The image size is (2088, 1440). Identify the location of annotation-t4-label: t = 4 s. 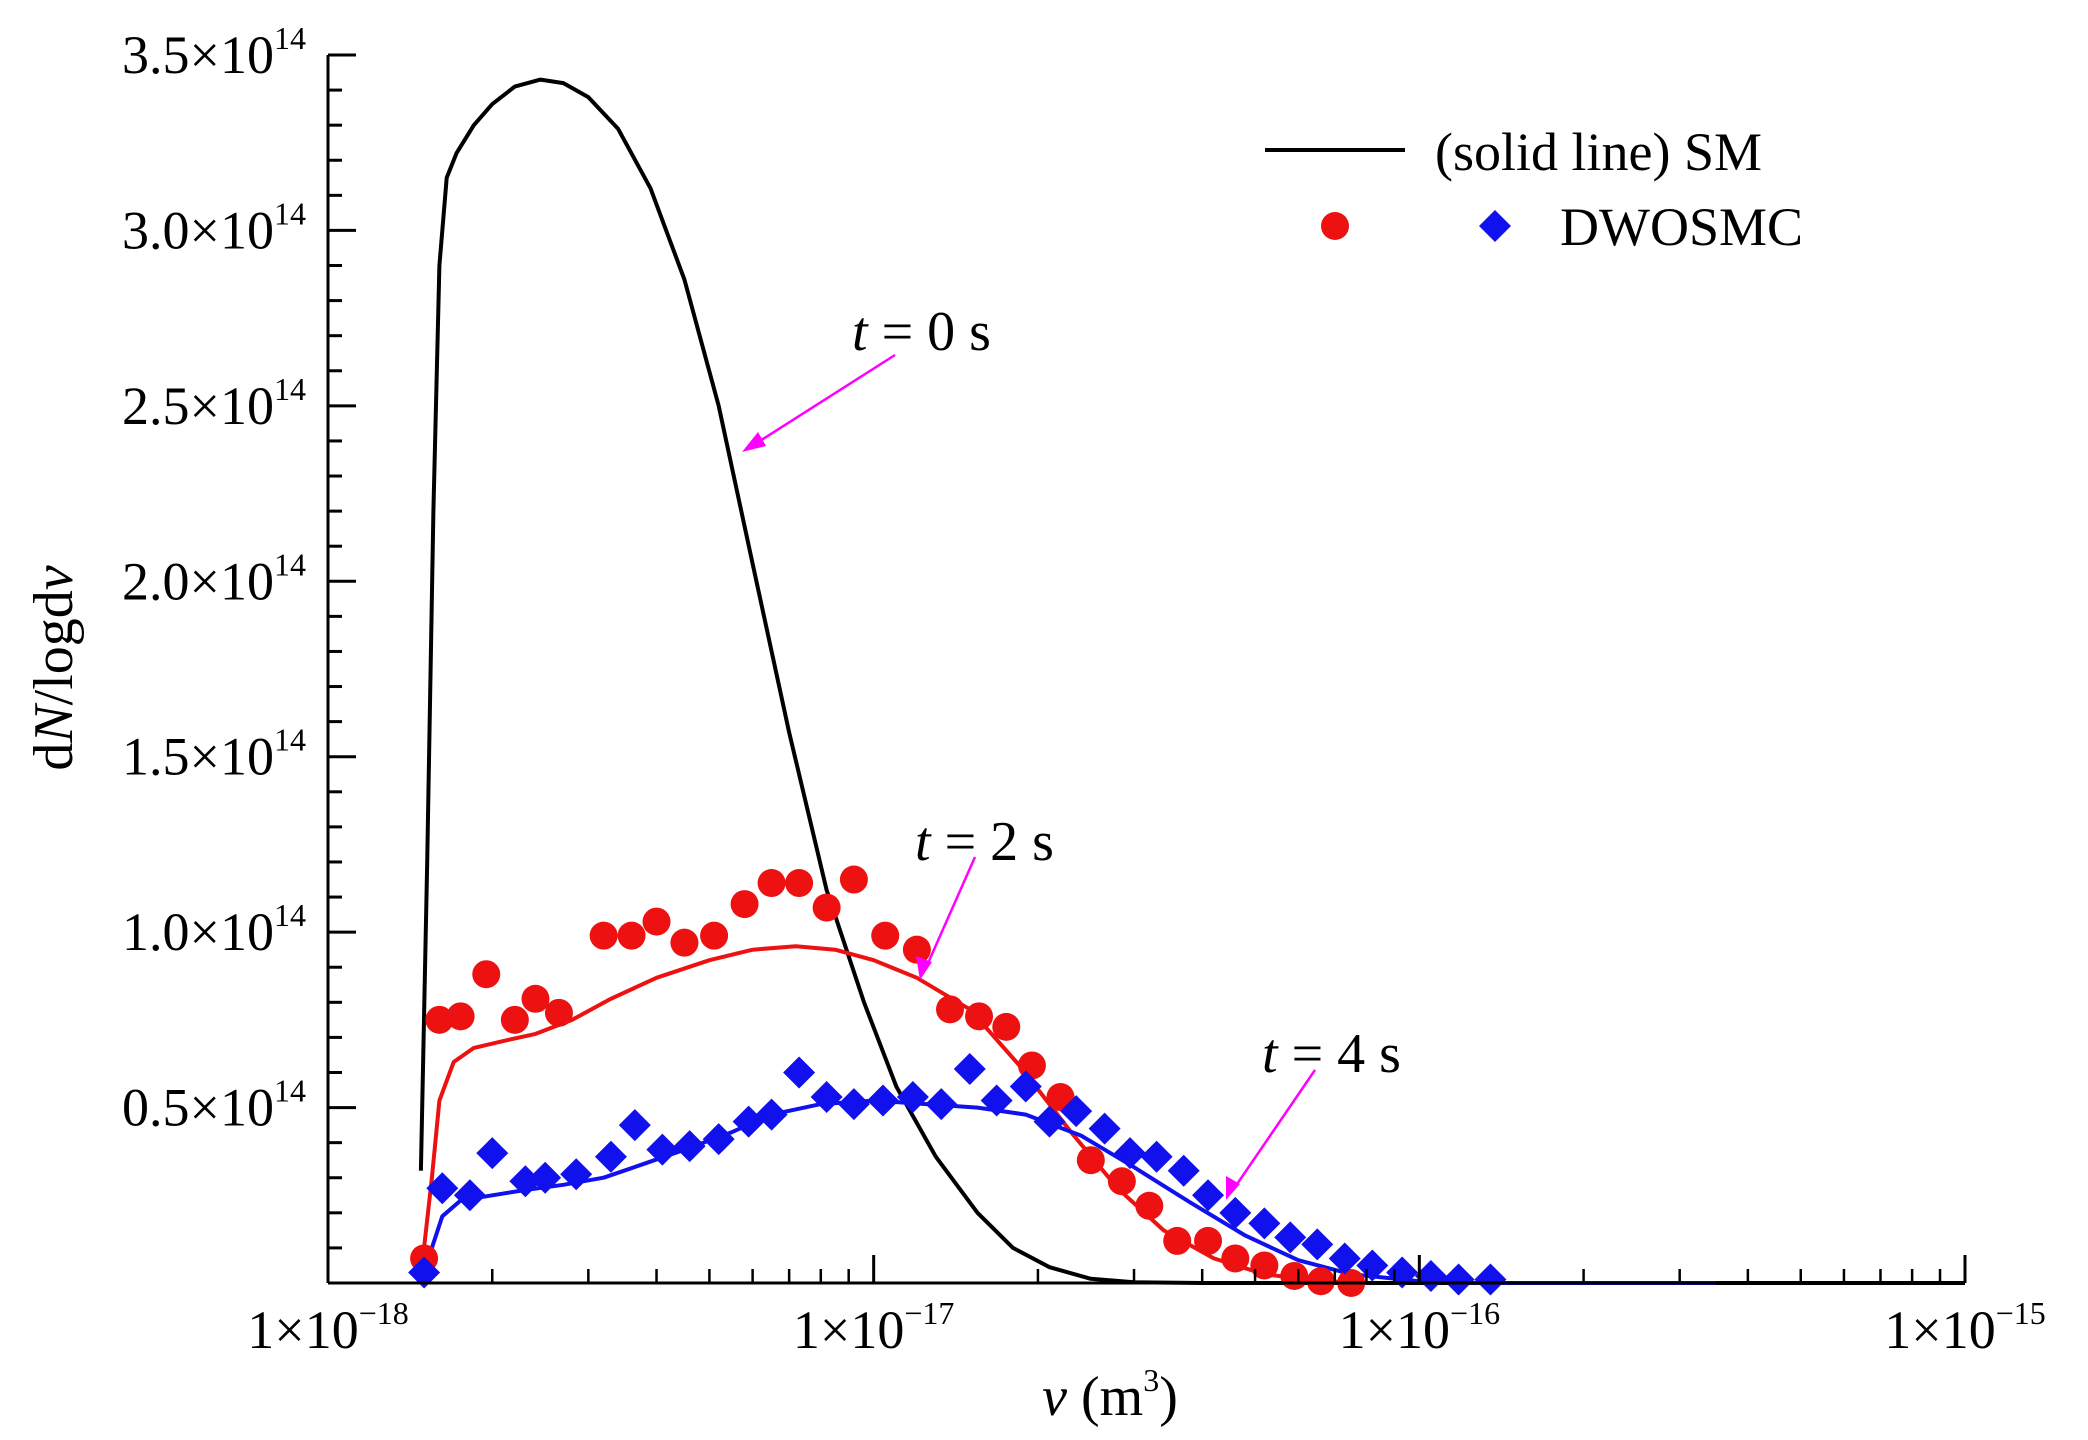
(1331, 1054).